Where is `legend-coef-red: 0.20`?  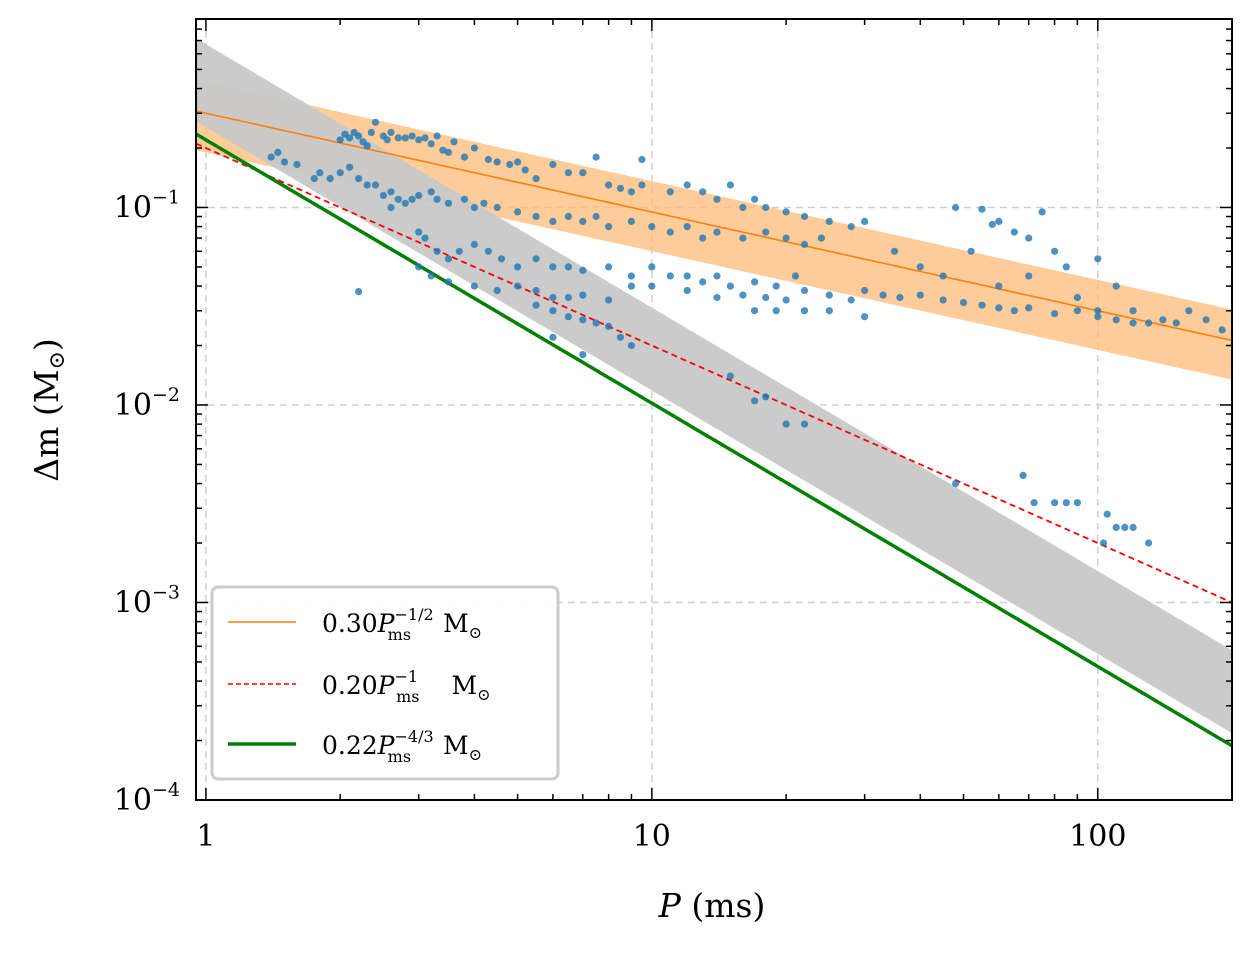 legend-coef-red: 0.20 is located at coordinates (350, 685).